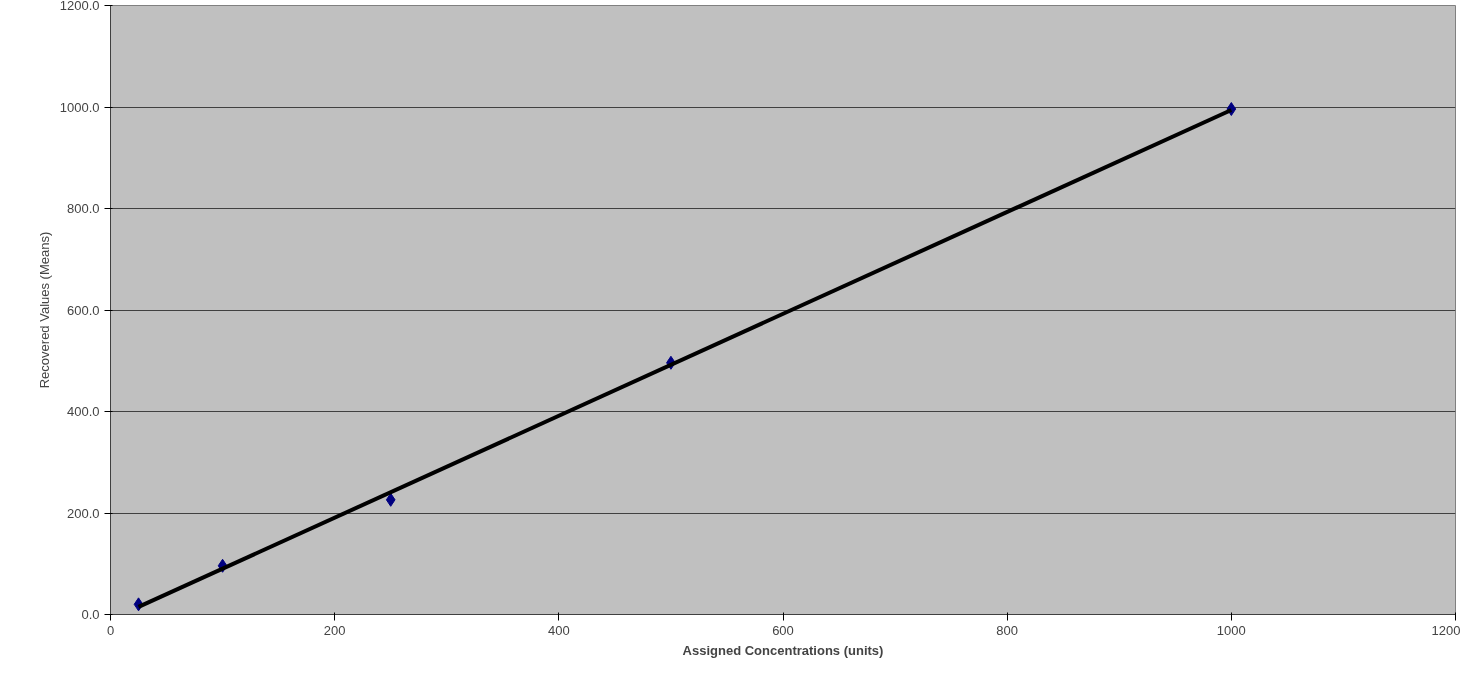 The image size is (1482, 681). I want to click on x-tick-label: 0, so click(110, 630).